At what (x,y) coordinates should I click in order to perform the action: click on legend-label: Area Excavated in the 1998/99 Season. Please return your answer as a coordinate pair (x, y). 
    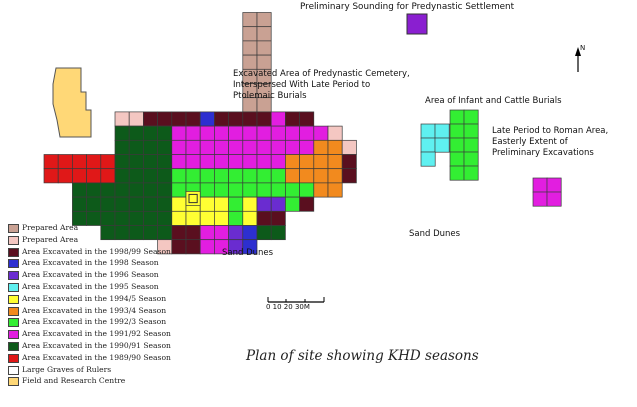
    Looking at the image, I should click on (96, 251).